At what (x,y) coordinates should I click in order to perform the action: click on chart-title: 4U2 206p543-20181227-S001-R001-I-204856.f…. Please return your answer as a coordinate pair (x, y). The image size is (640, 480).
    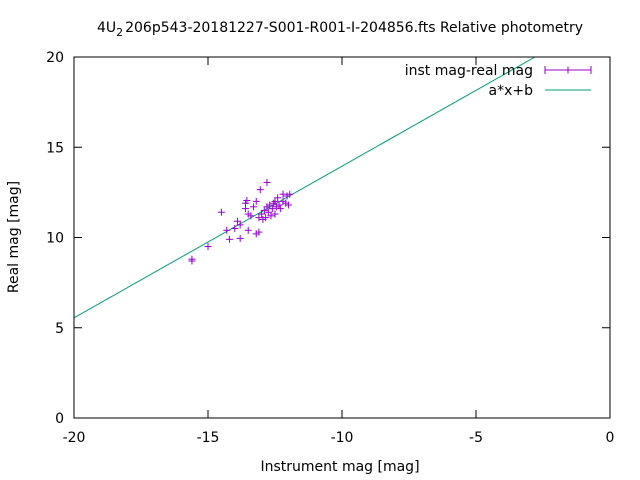
    Looking at the image, I should click on (340, 29).